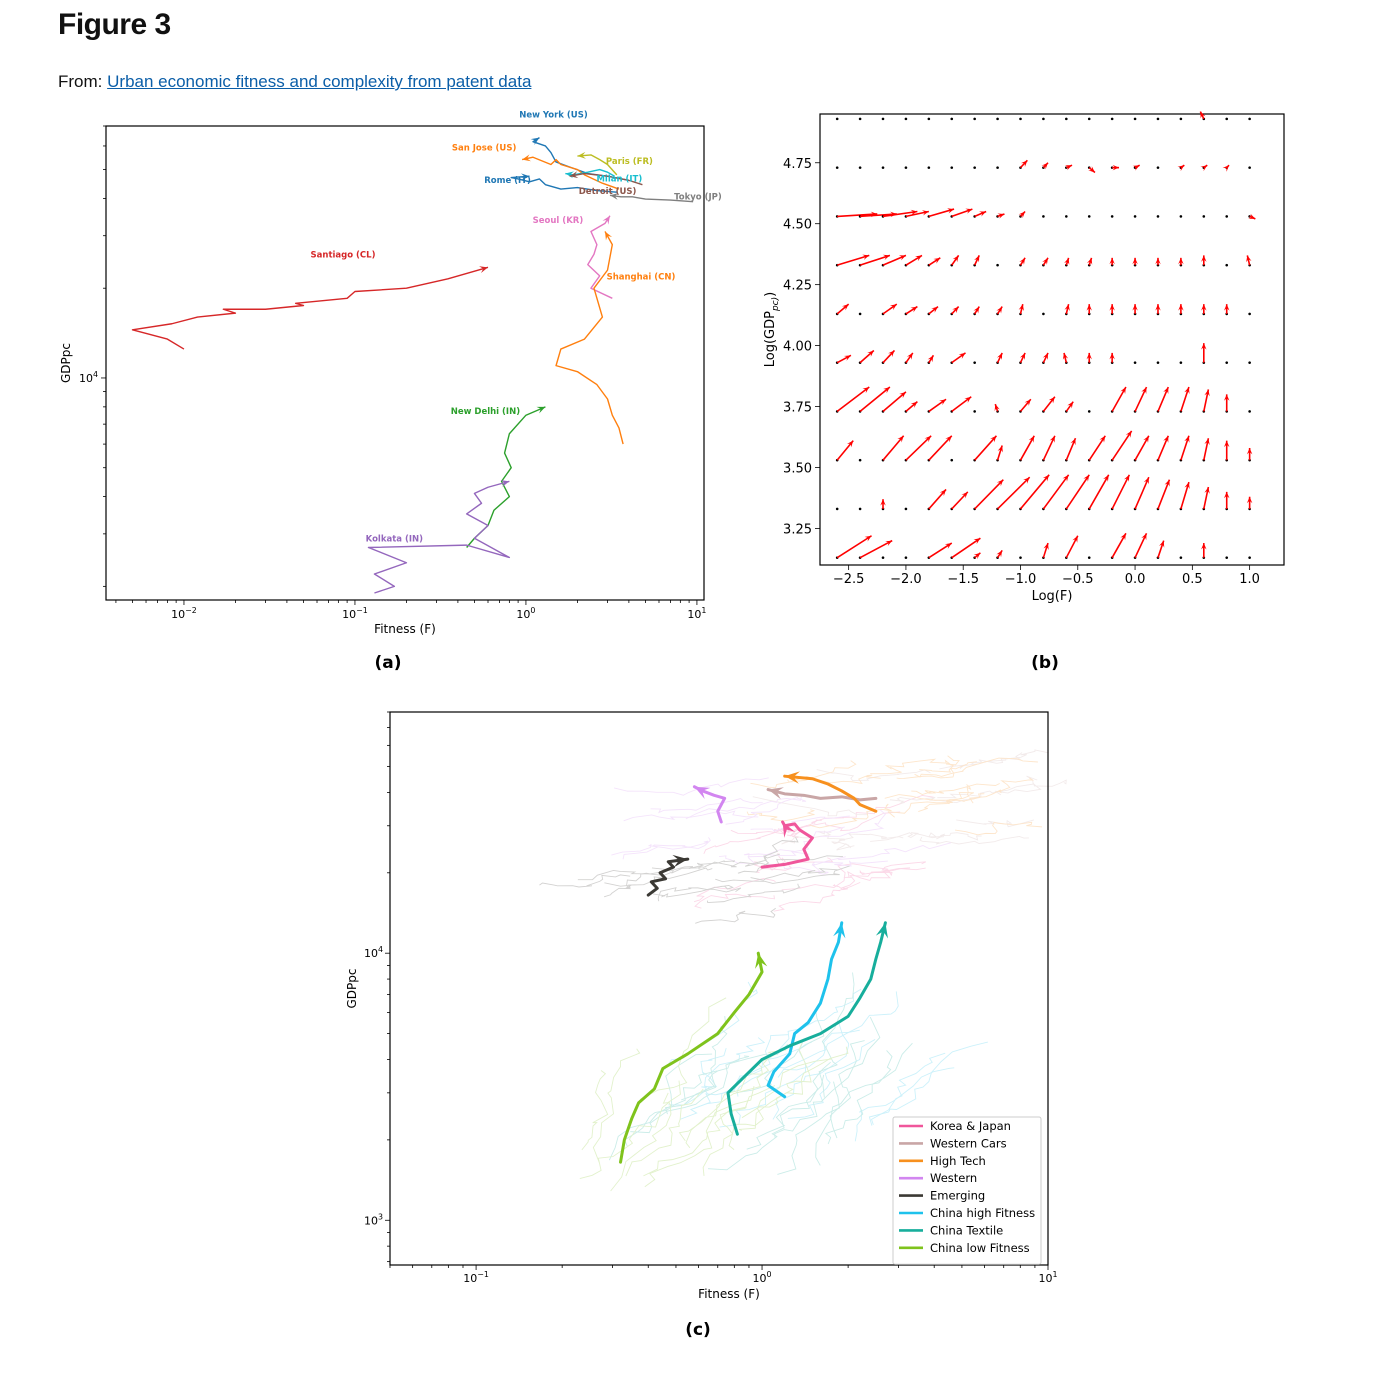 The width and height of the screenshot is (1384, 1376). I want to click on panel-b-y-tick-label: 4.00, so click(797, 347).